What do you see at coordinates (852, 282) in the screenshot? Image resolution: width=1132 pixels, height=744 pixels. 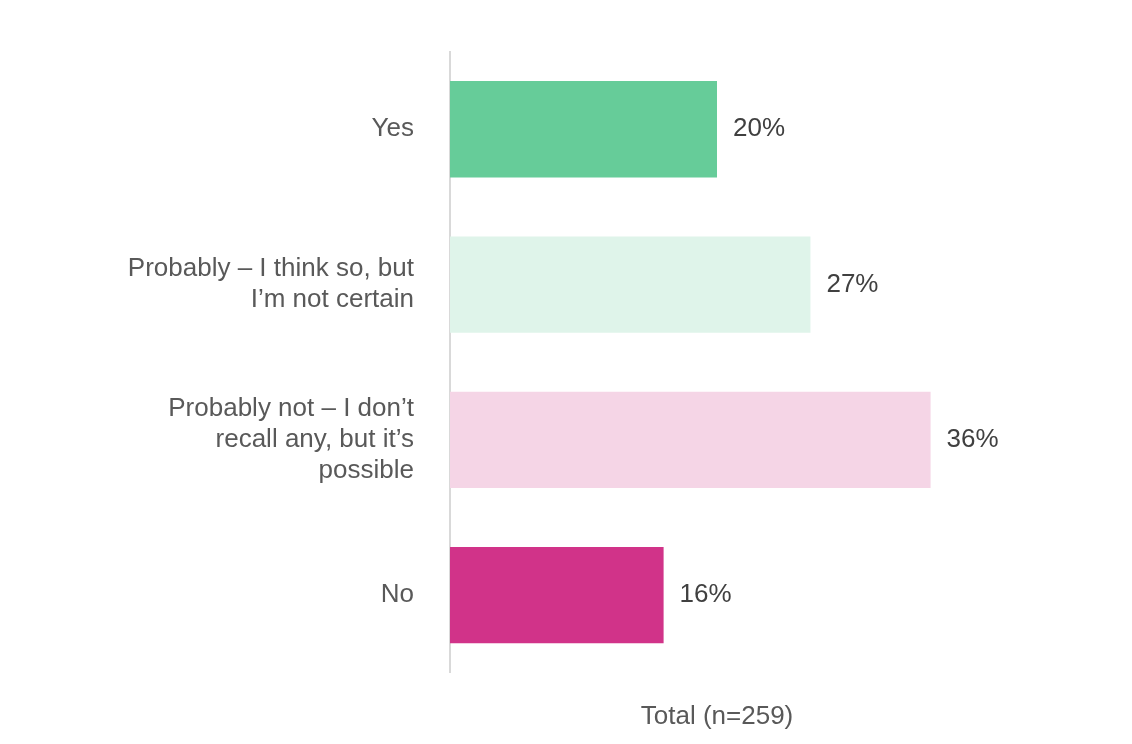 I see `data-label: 27%` at bounding box center [852, 282].